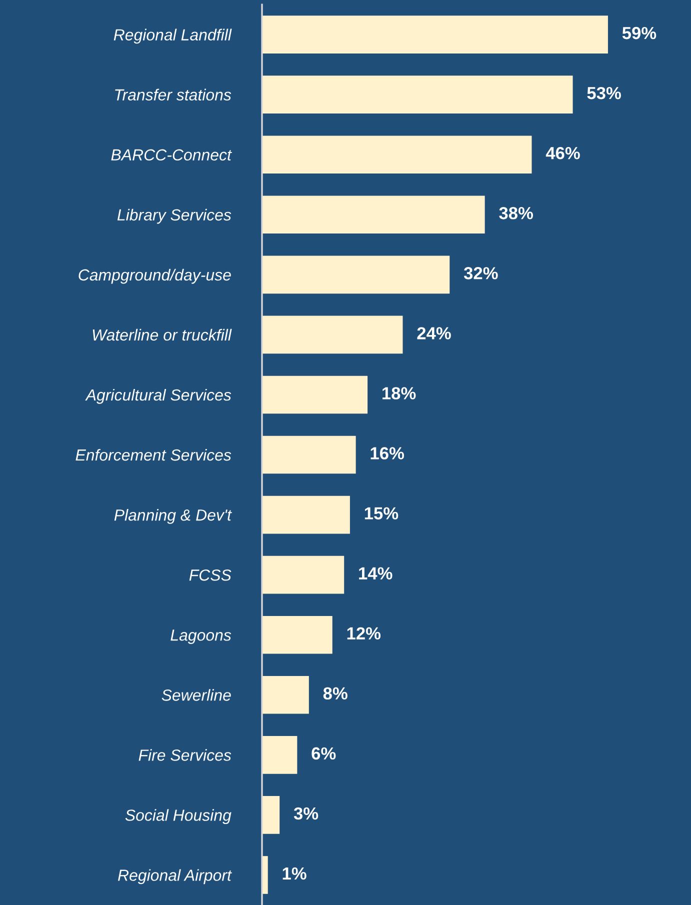 This screenshot has height=905, width=691. Describe the element at coordinates (173, 516) in the screenshot. I see `y-tick-label: Planning & Dev't` at that location.